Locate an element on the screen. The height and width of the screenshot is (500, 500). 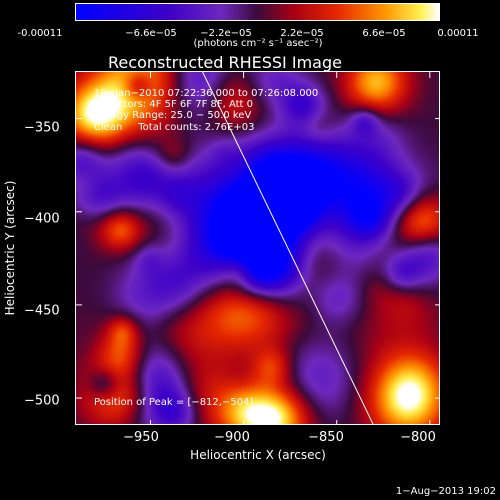
annotation-detectors: Detectors: 4F 5F 6F 7F 8F, Att 0 is located at coordinates (174, 104).